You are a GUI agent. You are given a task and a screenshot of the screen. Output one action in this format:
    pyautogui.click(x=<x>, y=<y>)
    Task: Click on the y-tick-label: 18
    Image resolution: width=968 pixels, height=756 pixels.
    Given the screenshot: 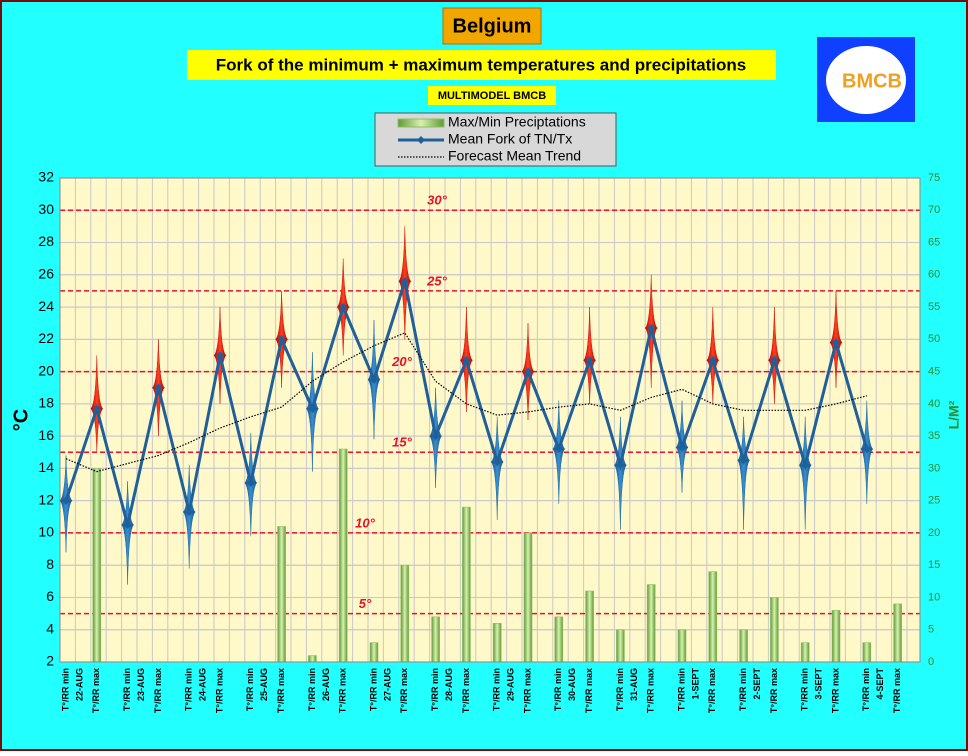 What is the action you would take?
    pyautogui.click(x=46, y=403)
    